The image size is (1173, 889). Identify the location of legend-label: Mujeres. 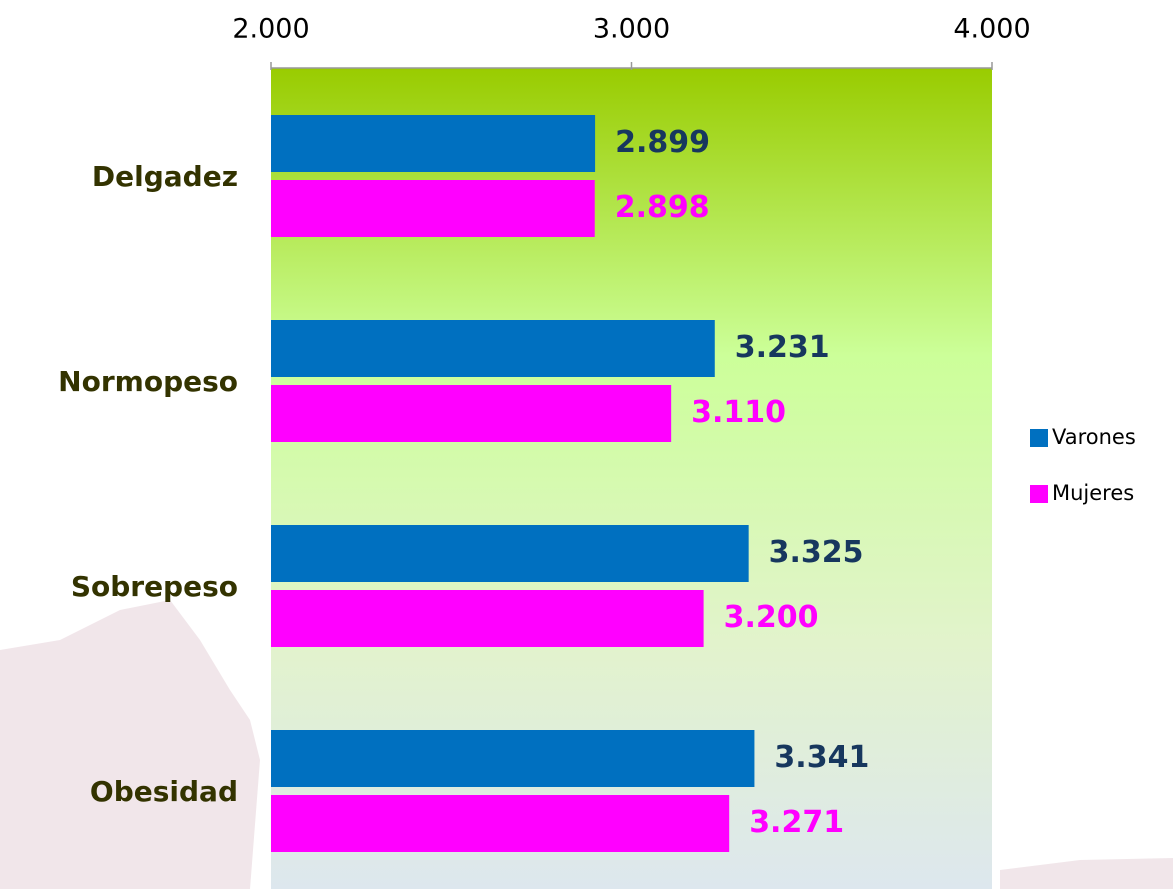
(1093, 493).